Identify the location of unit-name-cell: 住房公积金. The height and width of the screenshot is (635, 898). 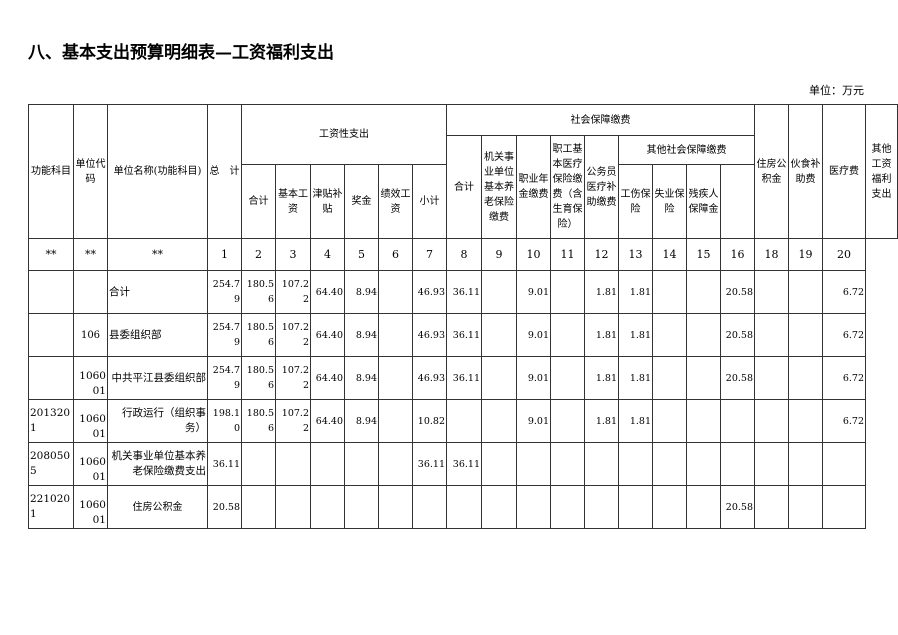
(157, 507).